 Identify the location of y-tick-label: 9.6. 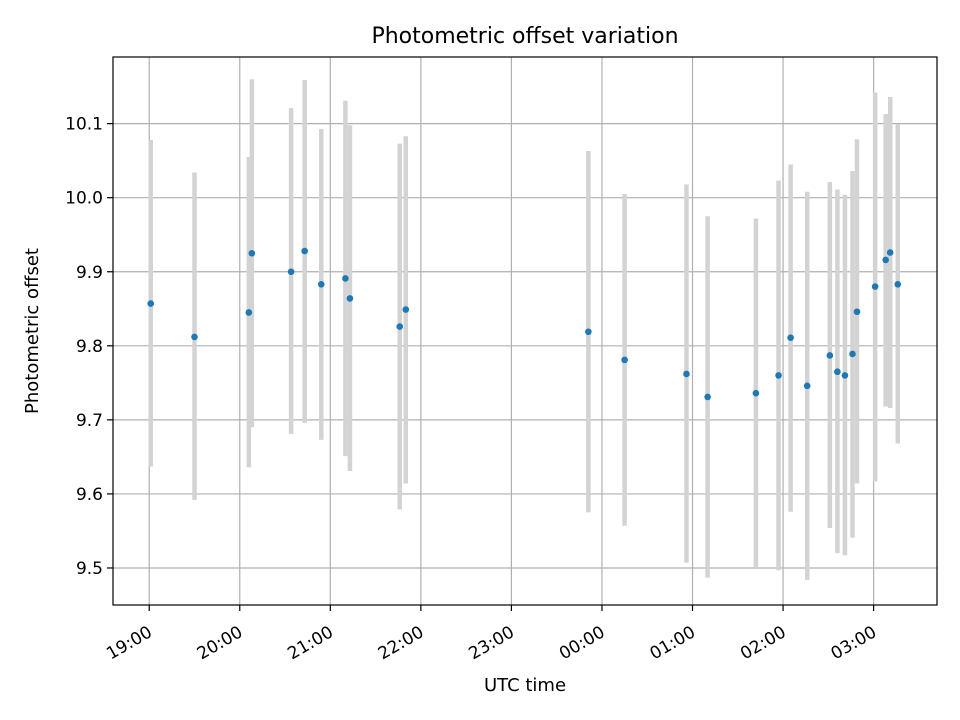
(89, 495).